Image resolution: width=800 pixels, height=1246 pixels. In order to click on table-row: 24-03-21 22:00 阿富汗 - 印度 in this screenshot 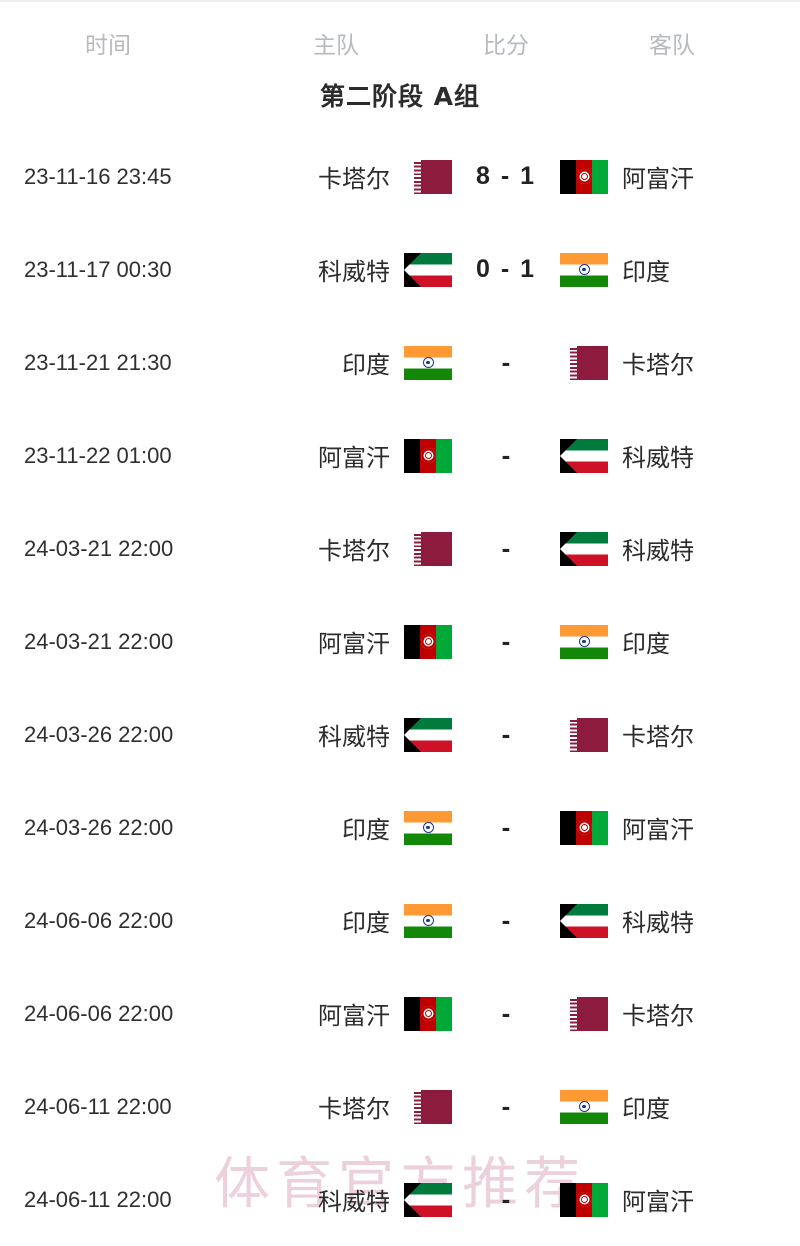, I will do `click(400, 641)`.